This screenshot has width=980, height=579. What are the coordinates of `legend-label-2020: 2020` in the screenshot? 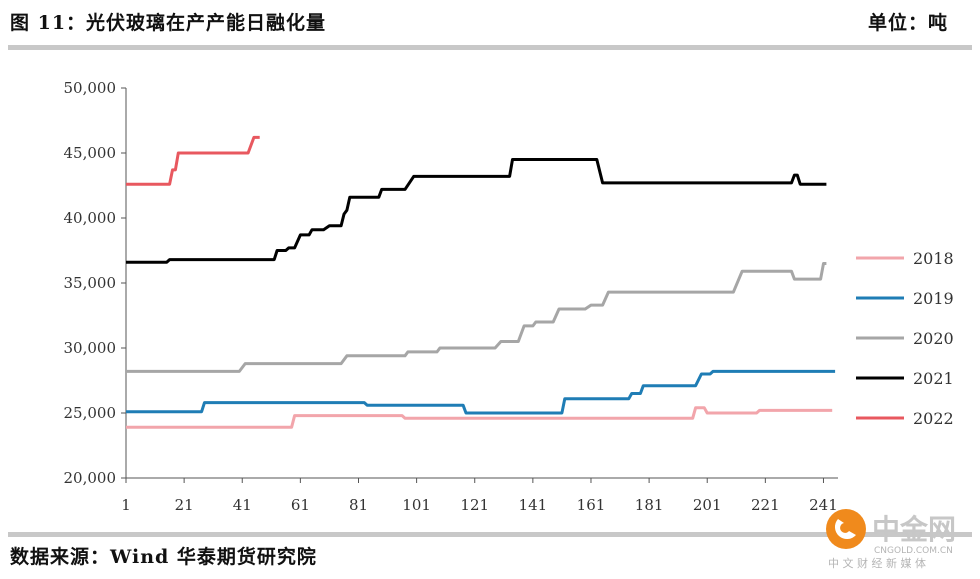 It's located at (933, 338).